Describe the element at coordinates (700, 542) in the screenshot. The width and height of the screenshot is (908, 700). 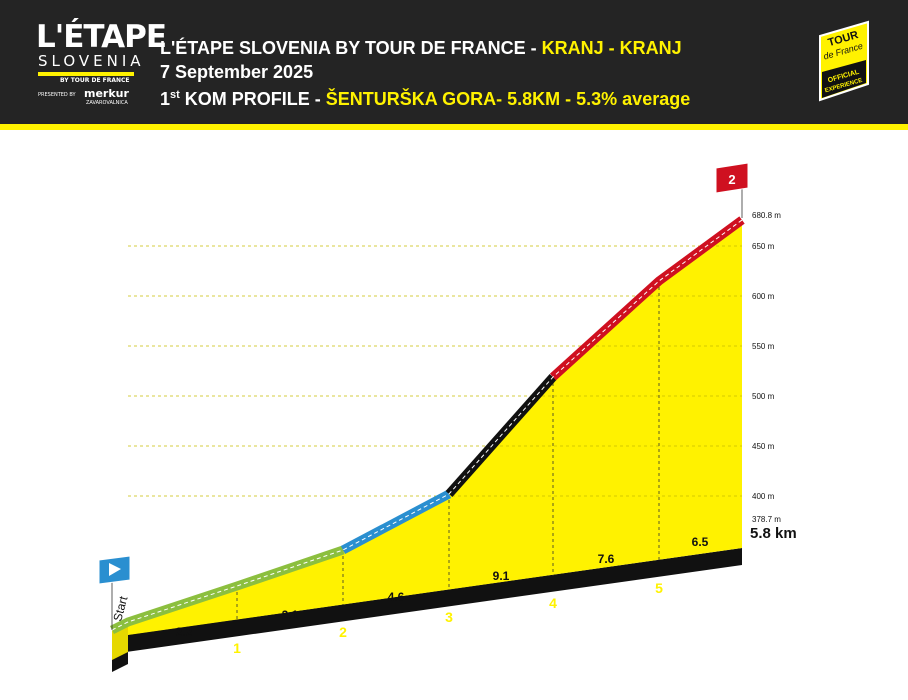
I see `gradient-km6: 6.5` at that location.